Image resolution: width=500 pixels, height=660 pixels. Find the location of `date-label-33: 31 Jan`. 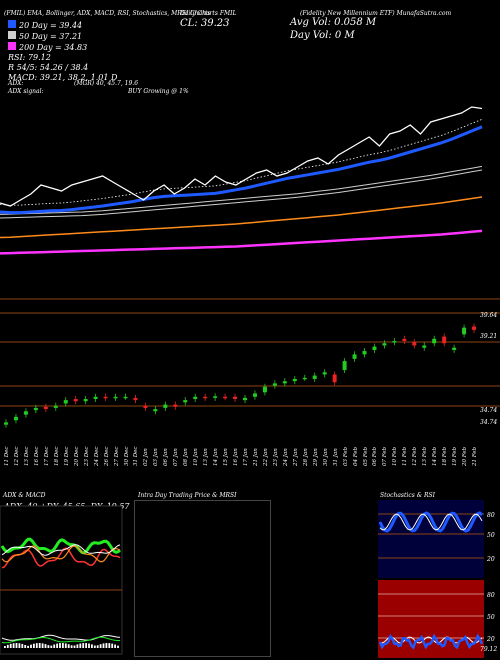

date-label-33: 31 Jan is located at coordinates (335, 457).